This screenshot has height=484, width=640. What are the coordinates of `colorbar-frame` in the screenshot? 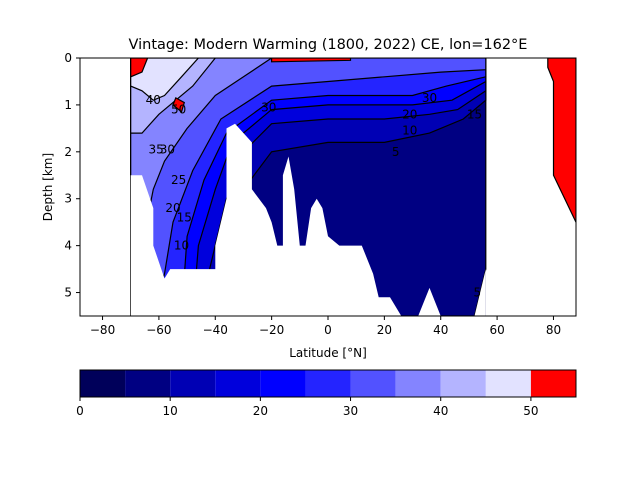 It's located at (328, 383).